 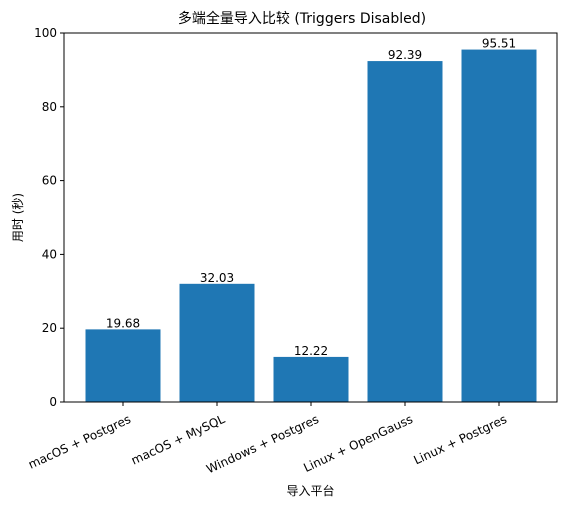 I want to click on y-axis-label: 用时 (秒), so click(x=18, y=217).